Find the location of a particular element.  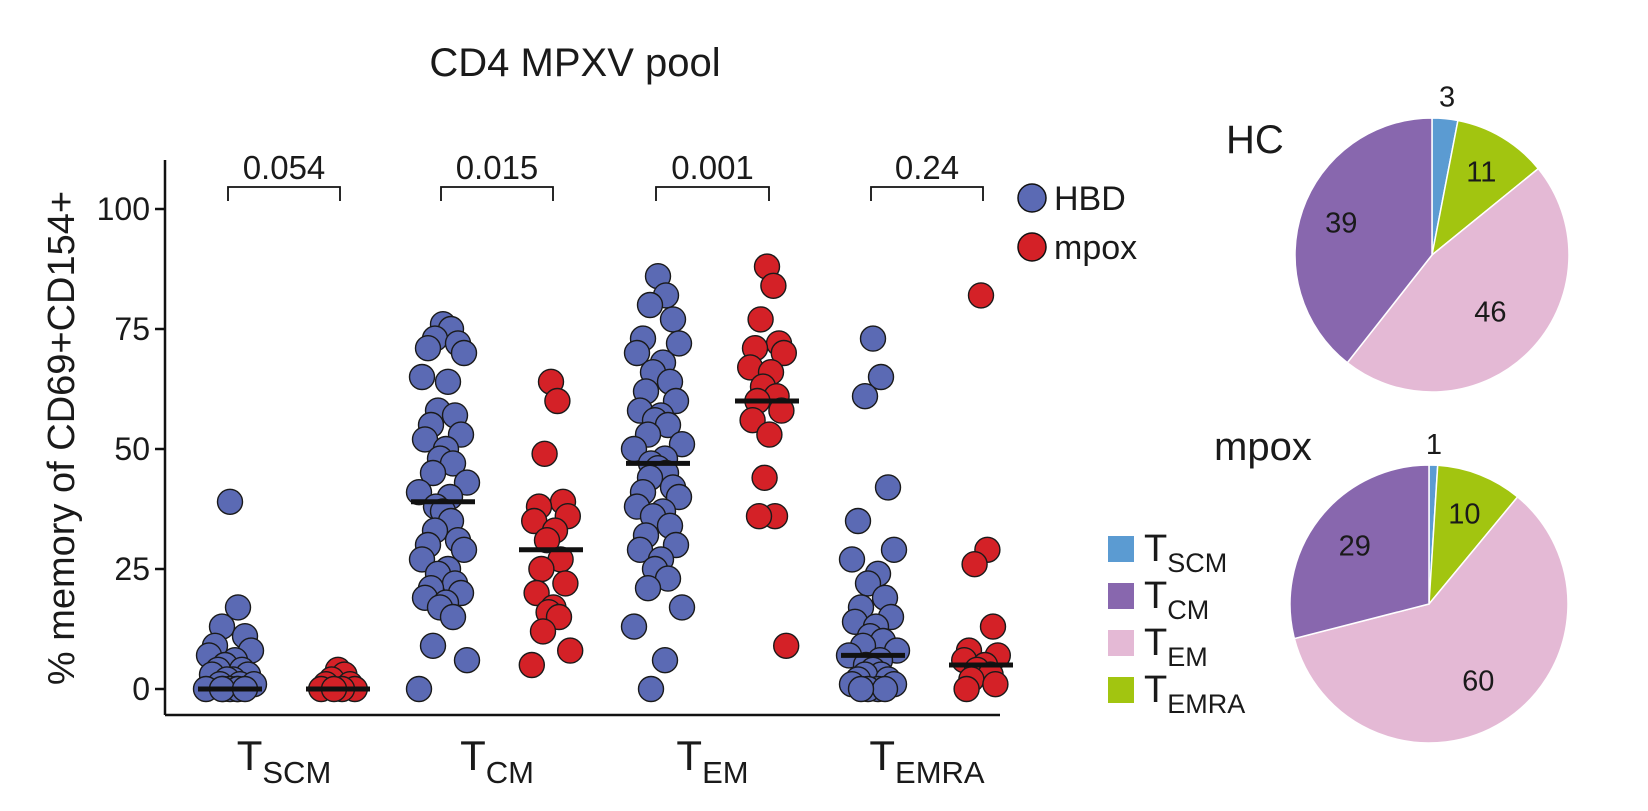

group-legend: HBD mpox is located at coordinates (1077, 223).